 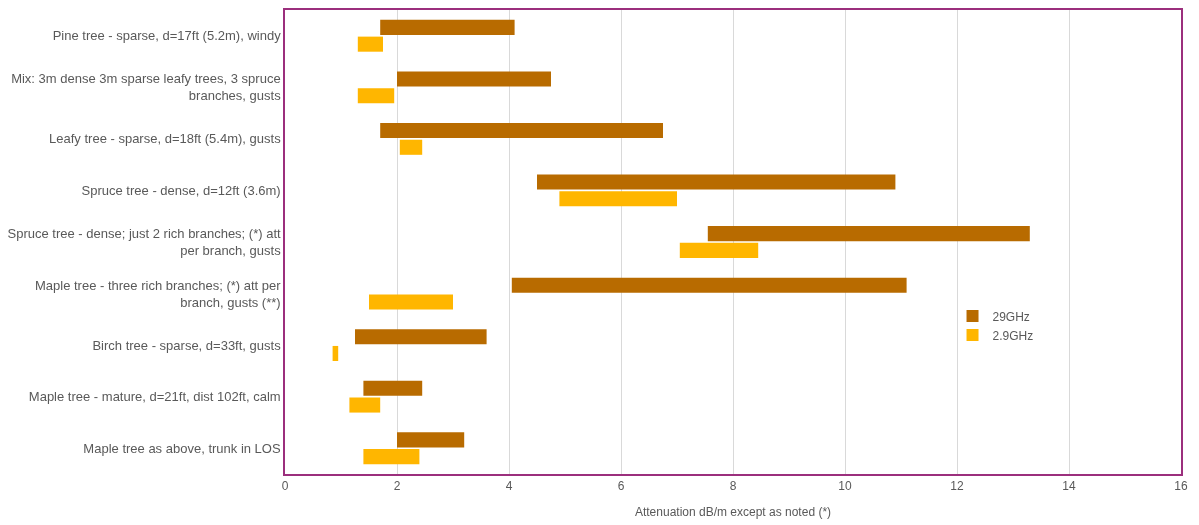 What do you see at coordinates (182, 448) in the screenshot?
I see `y-tick-label: Maple tree as above, trunk in LOS` at bounding box center [182, 448].